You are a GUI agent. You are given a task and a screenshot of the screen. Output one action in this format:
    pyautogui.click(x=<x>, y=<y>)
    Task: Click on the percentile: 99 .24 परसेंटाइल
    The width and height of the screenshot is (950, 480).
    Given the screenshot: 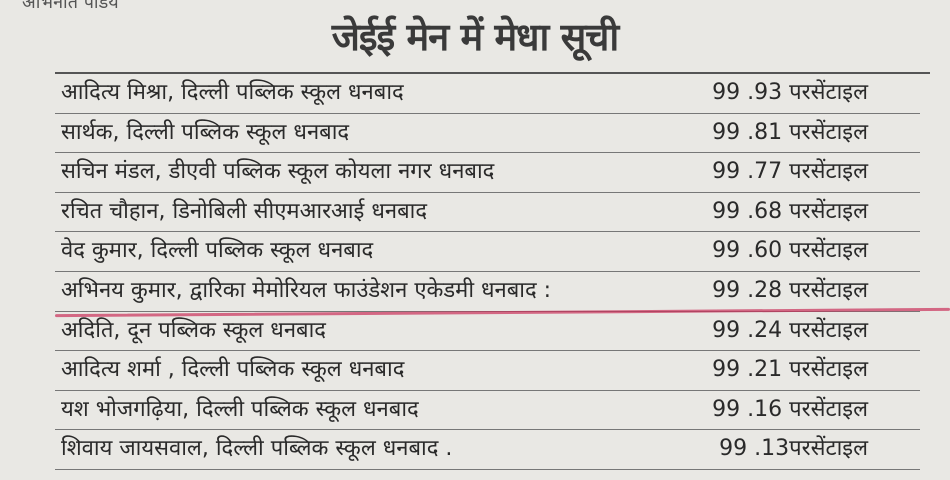 What is the action you would take?
    pyautogui.click(x=790, y=330)
    